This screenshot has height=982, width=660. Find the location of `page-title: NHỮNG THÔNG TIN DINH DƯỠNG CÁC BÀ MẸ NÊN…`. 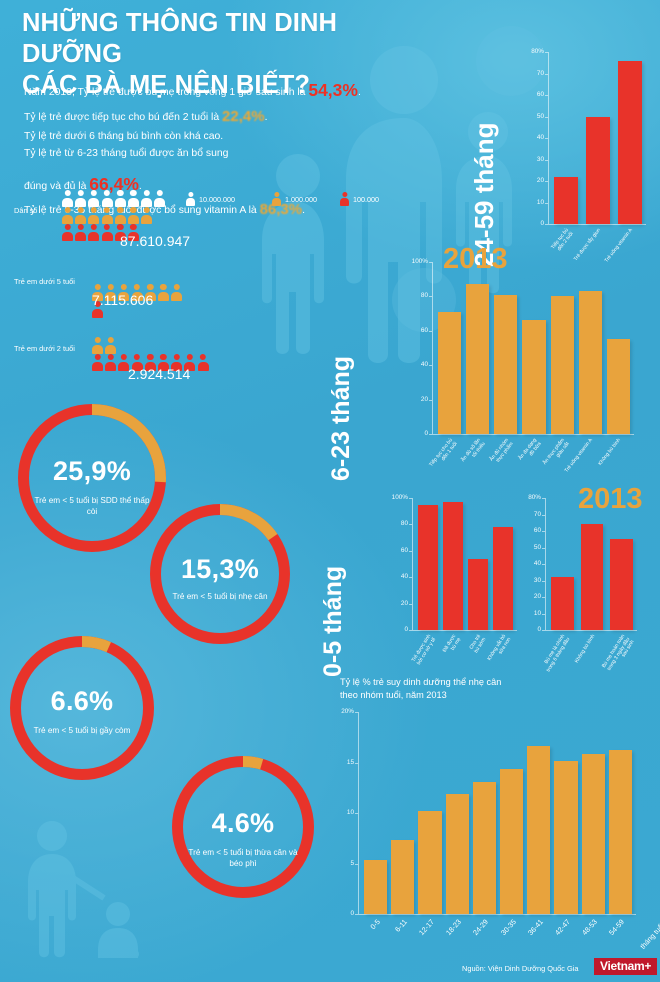

page-title: NHỮNG THÔNG TIN DINH DƯỠNG CÁC BÀ MẸ NÊN… is located at coordinates (232, 54).